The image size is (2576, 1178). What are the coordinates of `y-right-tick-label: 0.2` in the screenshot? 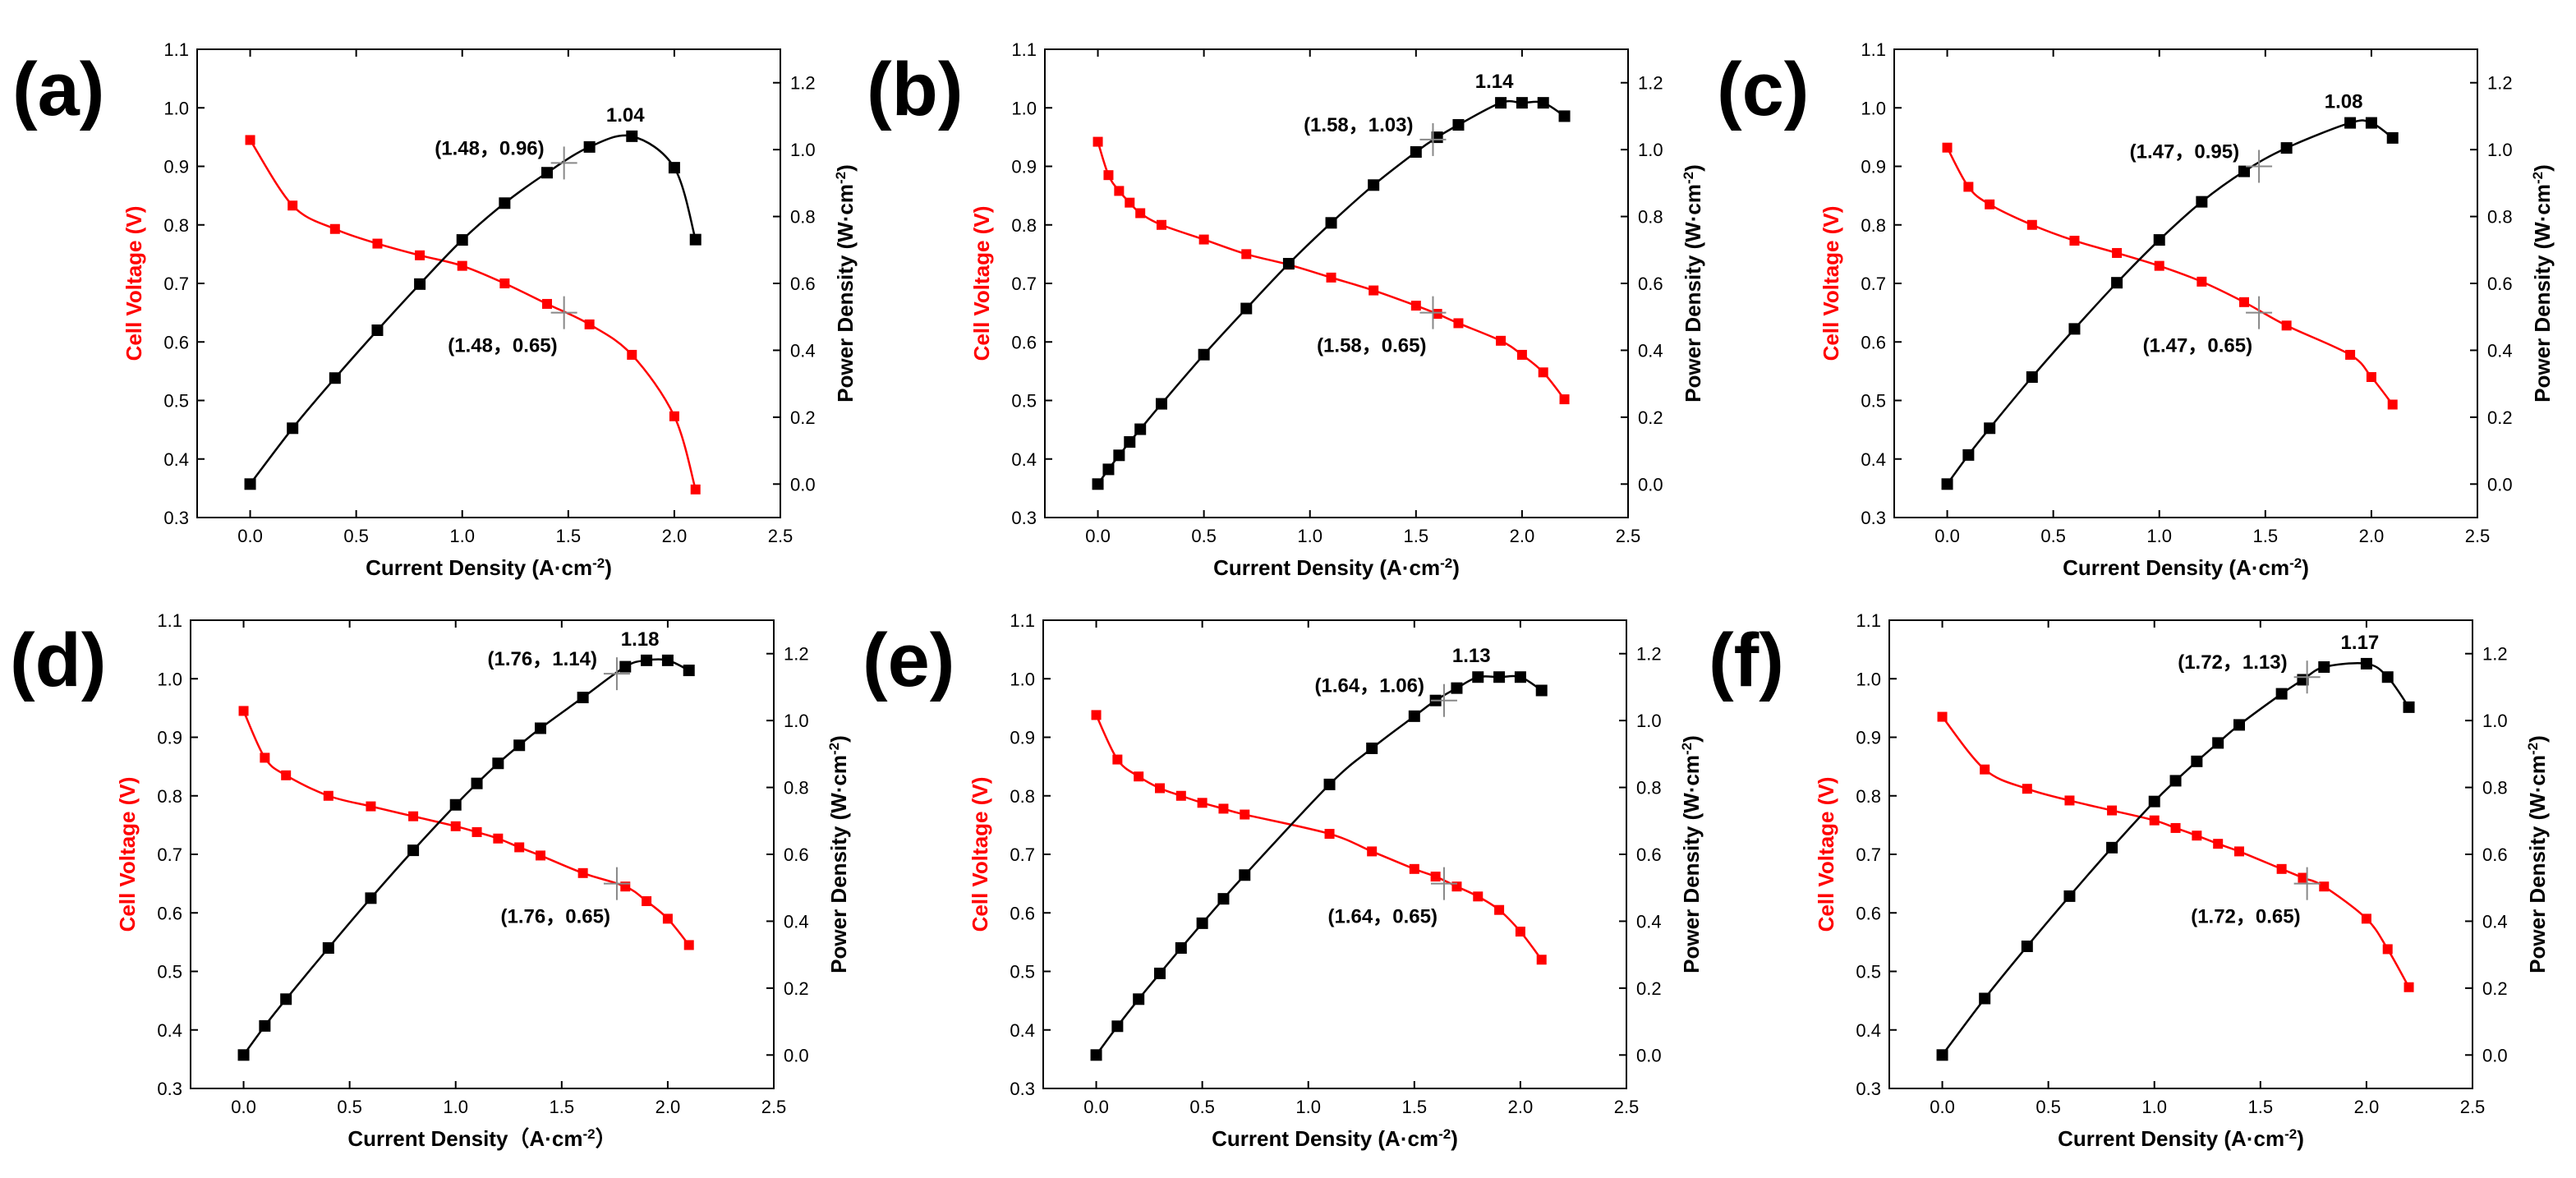 It's located at (803, 417).